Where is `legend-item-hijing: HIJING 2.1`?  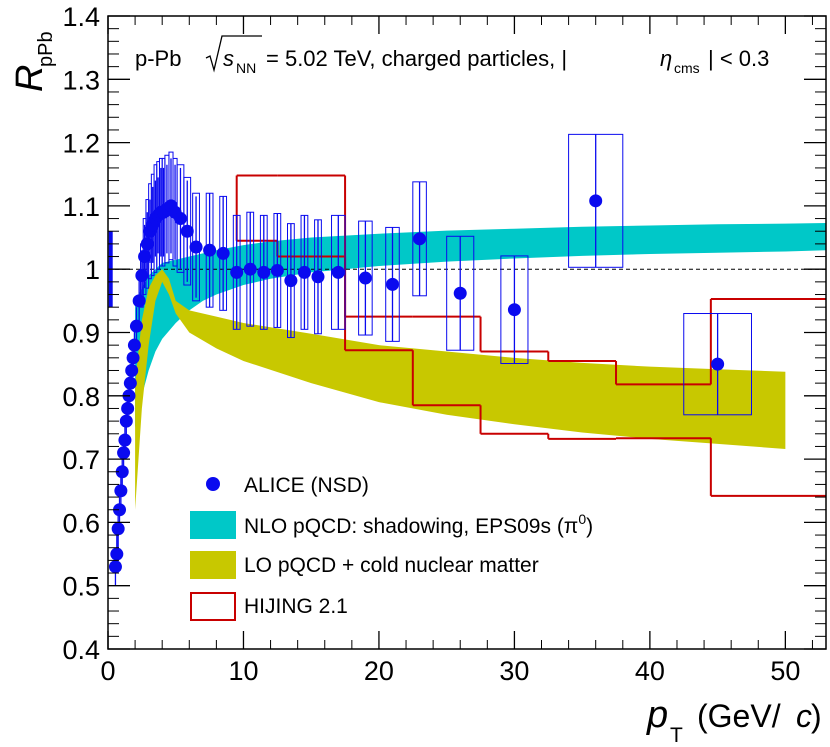
legend-item-hijing: HIJING 2.1 is located at coordinates (269, 606).